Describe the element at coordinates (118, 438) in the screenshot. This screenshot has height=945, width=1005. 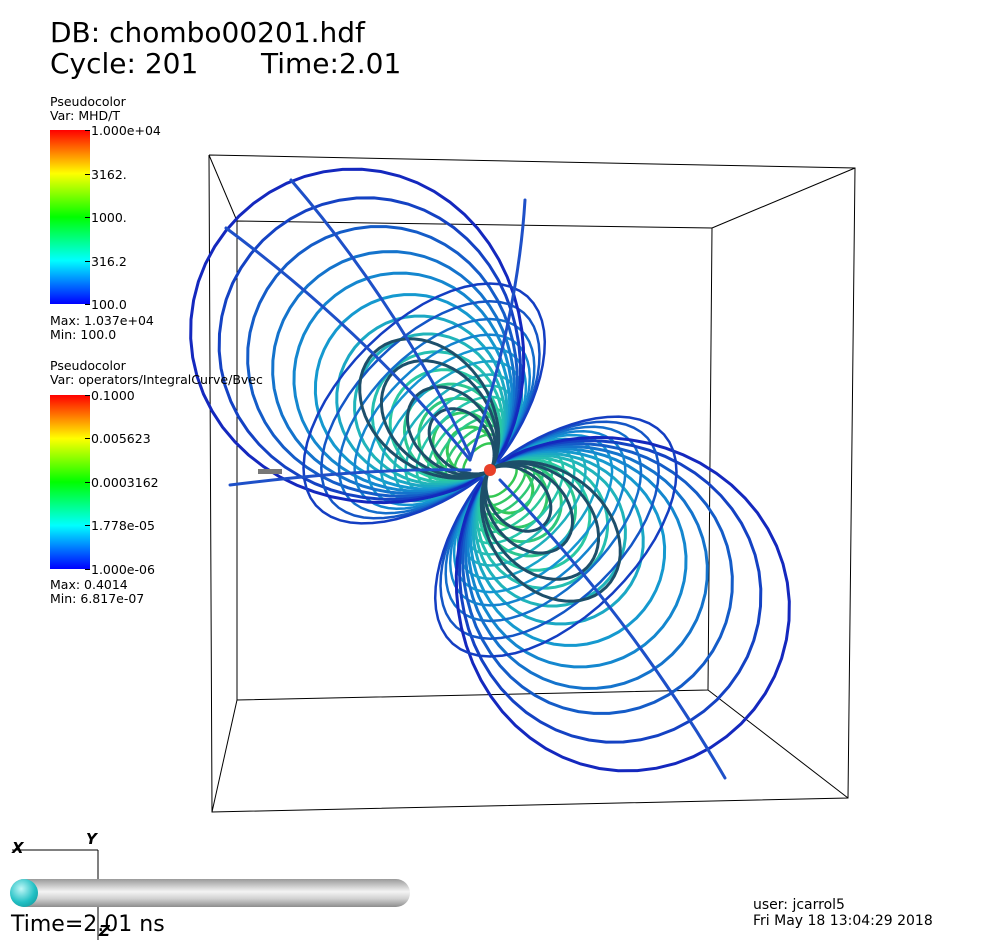
I see `legend-tick: 0.005623` at that location.